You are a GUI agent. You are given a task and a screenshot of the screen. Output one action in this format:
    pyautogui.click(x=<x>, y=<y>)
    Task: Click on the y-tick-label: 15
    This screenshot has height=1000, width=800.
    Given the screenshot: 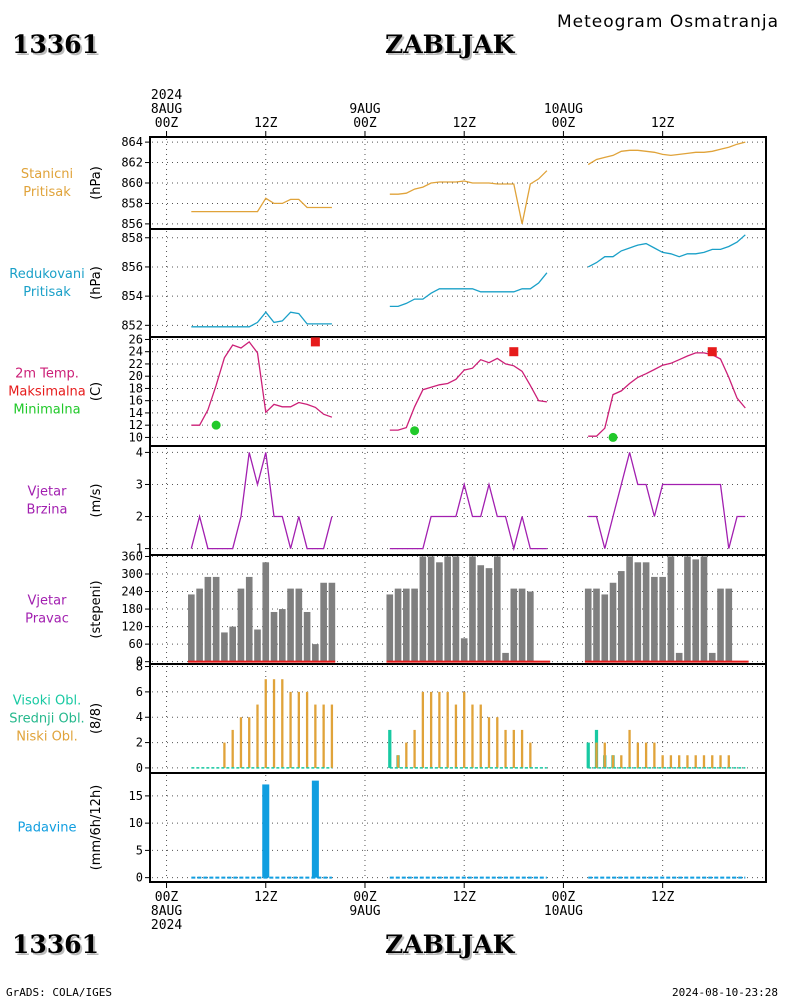 What is the action you would take?
    pyautogui.click(x=136, y=796)
    